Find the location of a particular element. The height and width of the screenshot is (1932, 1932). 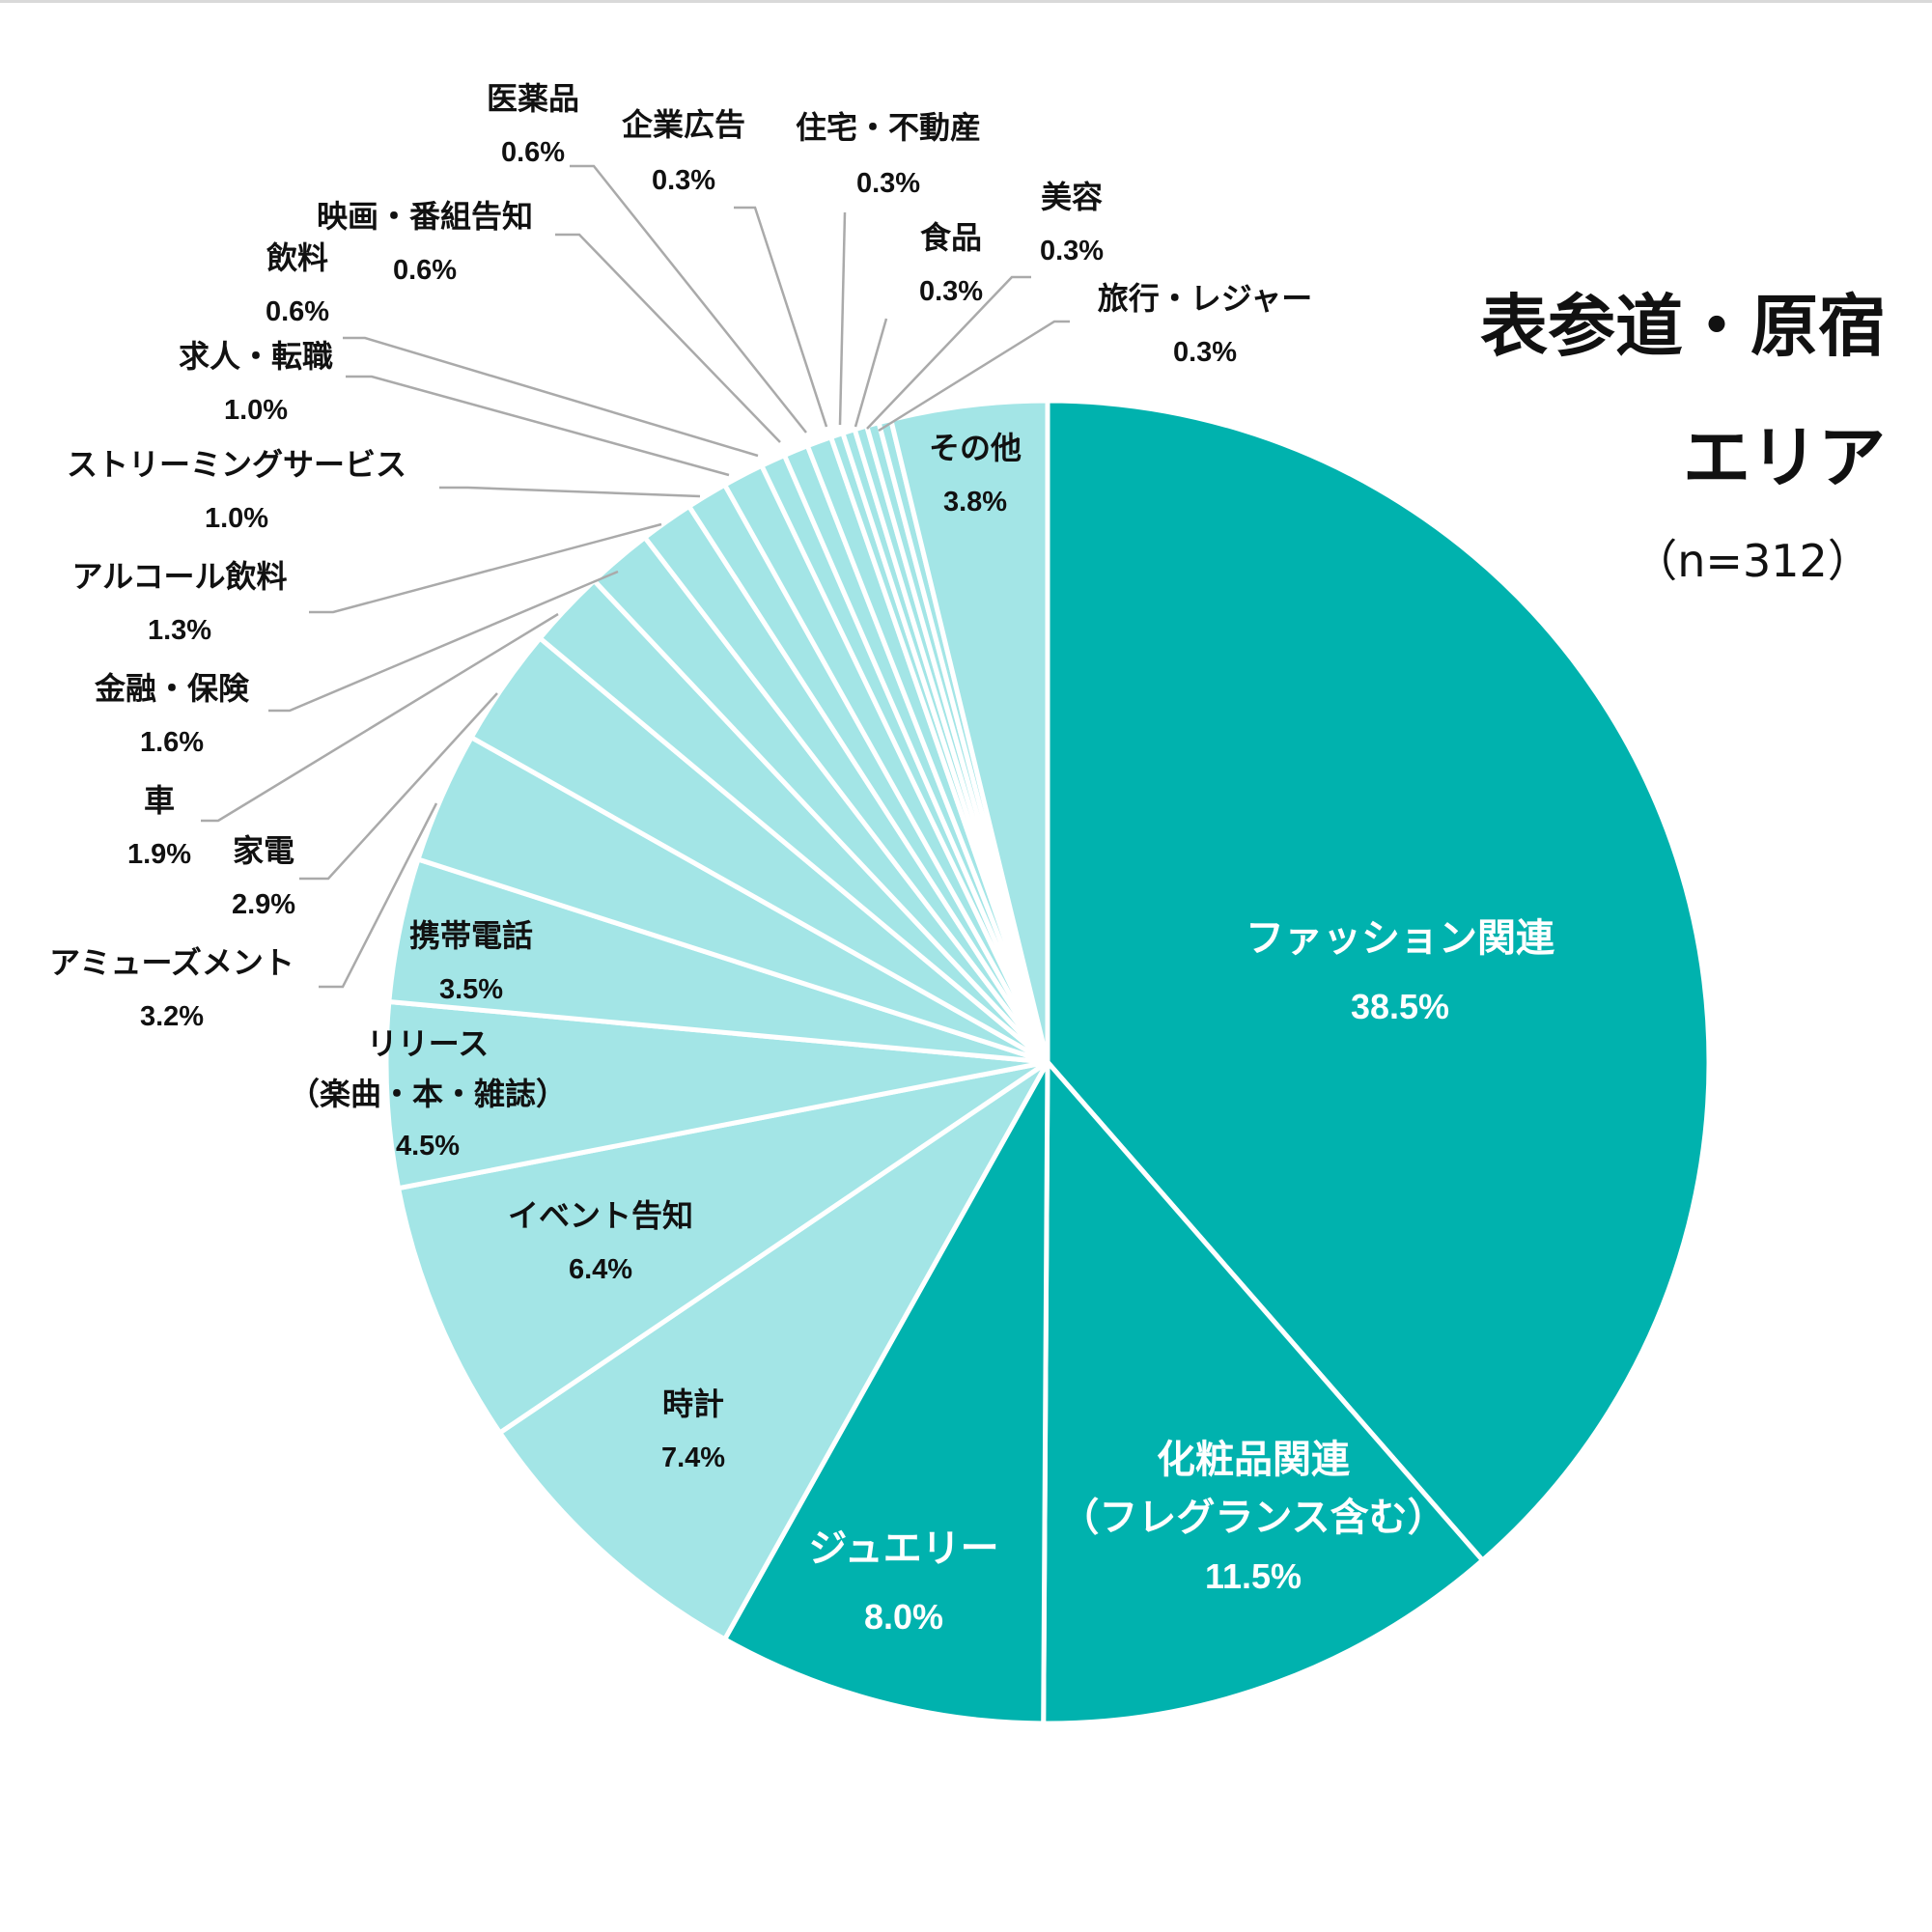

slice-label-text: 映画・番組告知 is located at coordinates (425, 217).